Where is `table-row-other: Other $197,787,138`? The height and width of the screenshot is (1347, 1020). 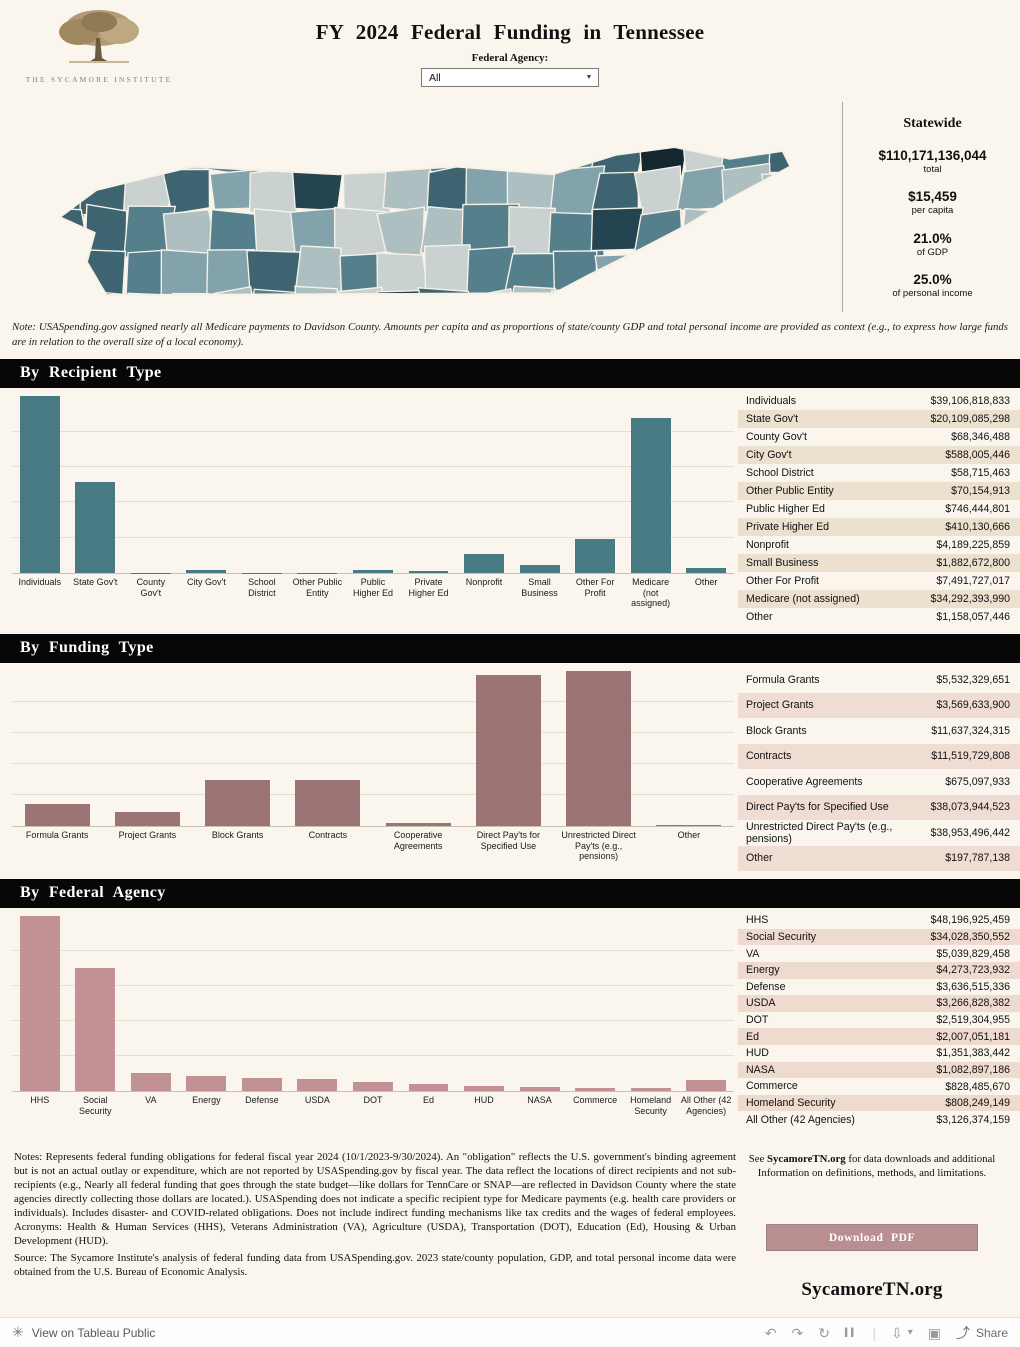 table-row-other: Other $197,787,138 is located at coordinates (879, 858).